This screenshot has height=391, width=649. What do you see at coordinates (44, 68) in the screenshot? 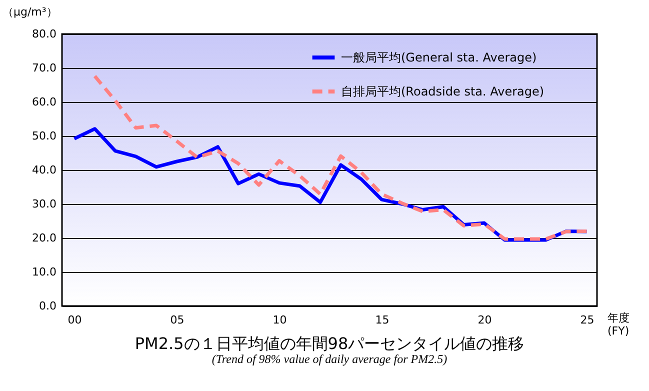
I see `y-tick-label: 70.0` at bounding box center [44, 68].